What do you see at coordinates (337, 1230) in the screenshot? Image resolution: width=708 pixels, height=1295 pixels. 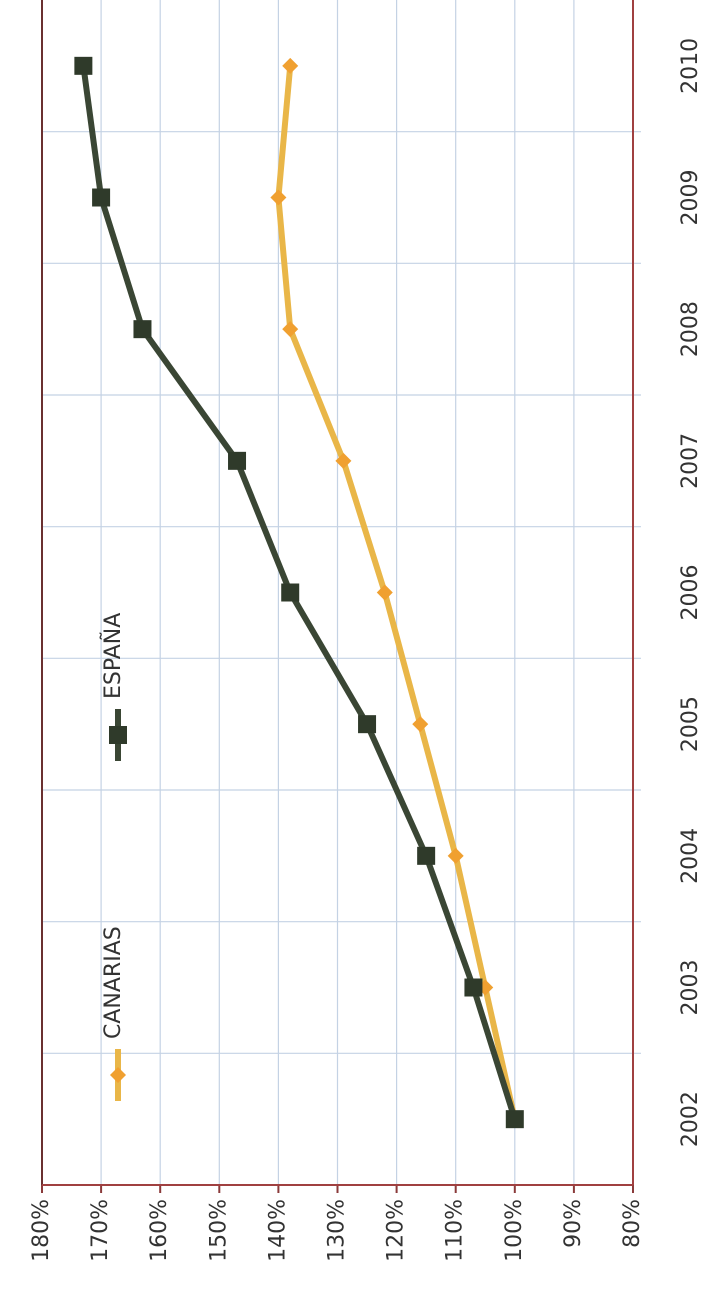 I see `y-tick-label: 130%` at bounding box center [337, 1230].